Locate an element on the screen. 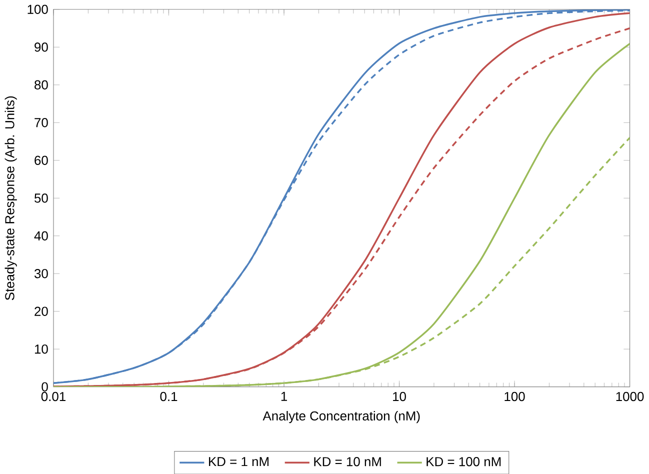 This screenshot has height=474, width=649. y-tick-label: 100 is located at coordinates (38, 9).